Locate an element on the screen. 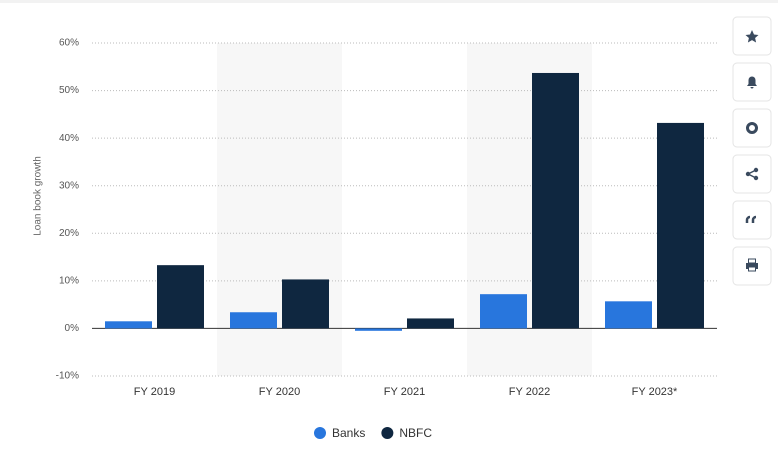  sidebar is located at coordinates (752, 151).